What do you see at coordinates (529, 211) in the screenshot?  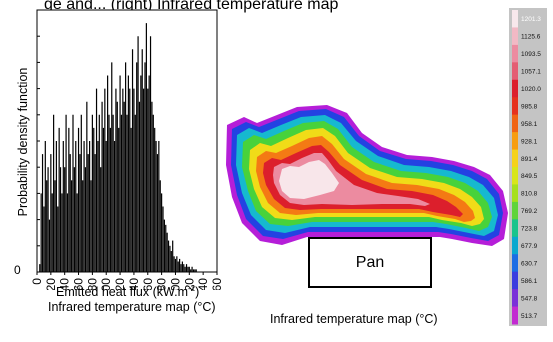 I see `colorbar-tick-label: 769.2` at bounding box center [529, 211].